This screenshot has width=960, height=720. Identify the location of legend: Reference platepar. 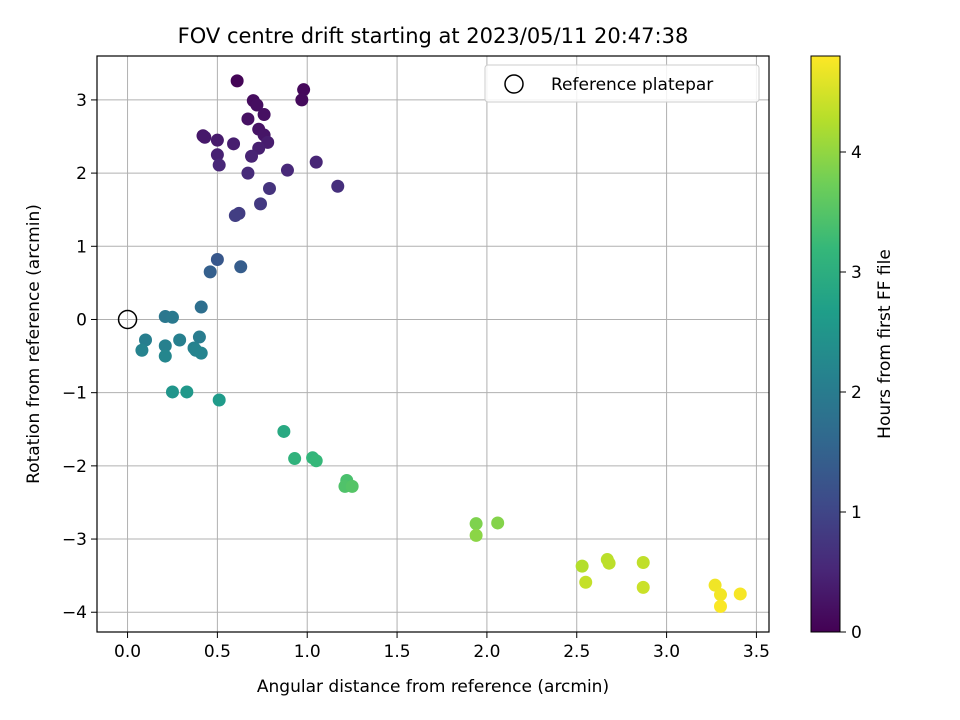
(622, 83).